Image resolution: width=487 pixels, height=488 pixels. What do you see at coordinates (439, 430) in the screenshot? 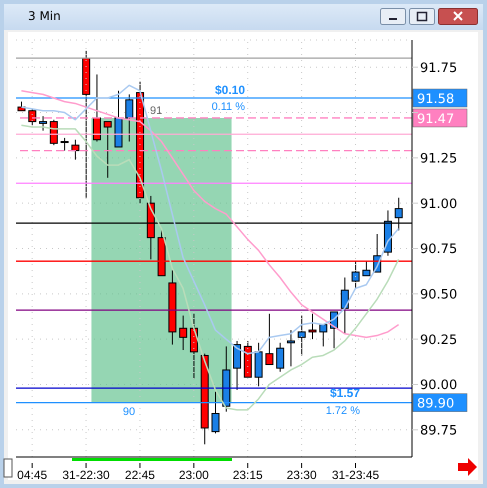
I see `y-tick-label: 89.75` at bounding box center [439, 430].